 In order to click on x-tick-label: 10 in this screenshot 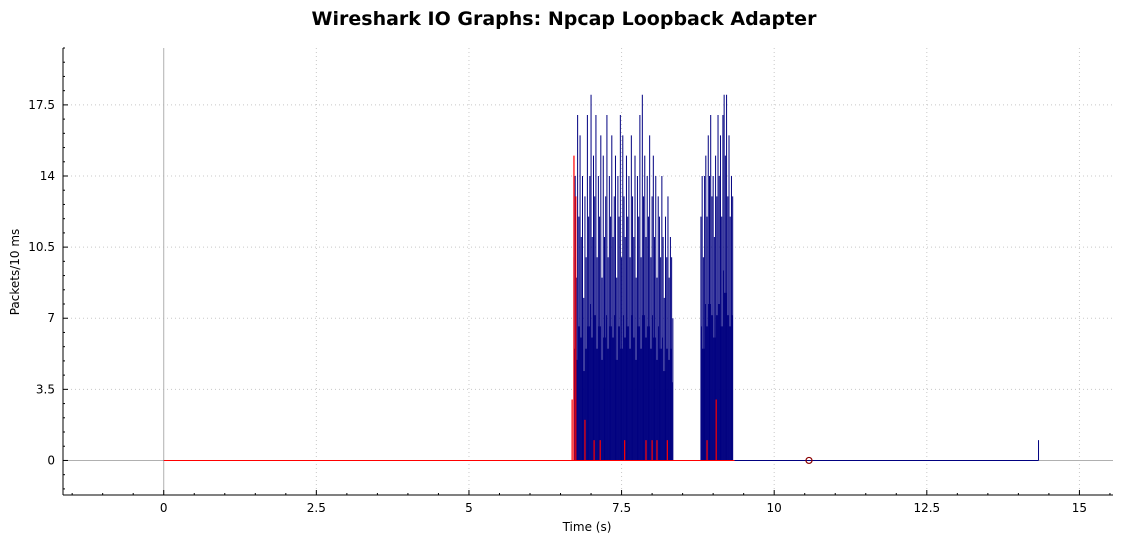, I will do `click(774, 508)`.